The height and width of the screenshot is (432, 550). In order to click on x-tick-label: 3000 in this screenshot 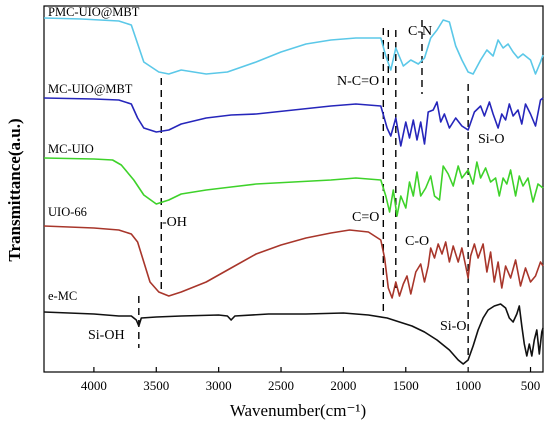, I will do `click(219, 385)`.